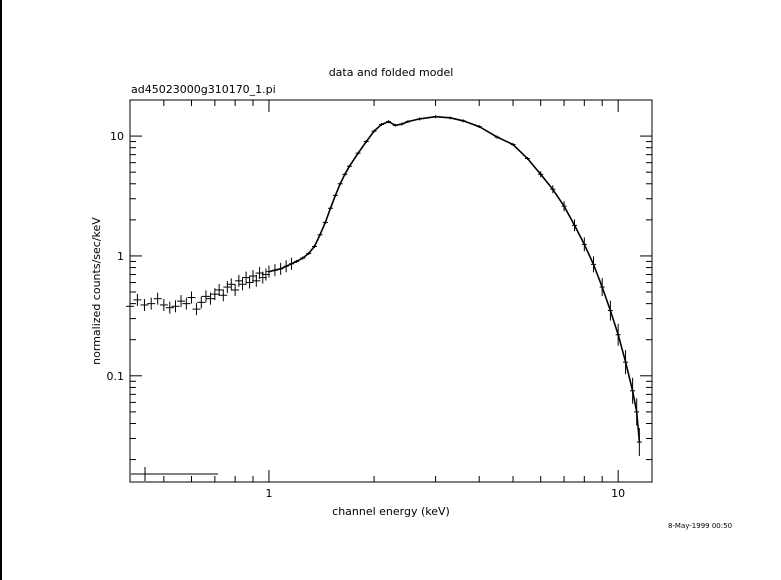 The width and height of the screenshot is (781, 580). I want to click on x-tick-label: 10, so click(618, 493).